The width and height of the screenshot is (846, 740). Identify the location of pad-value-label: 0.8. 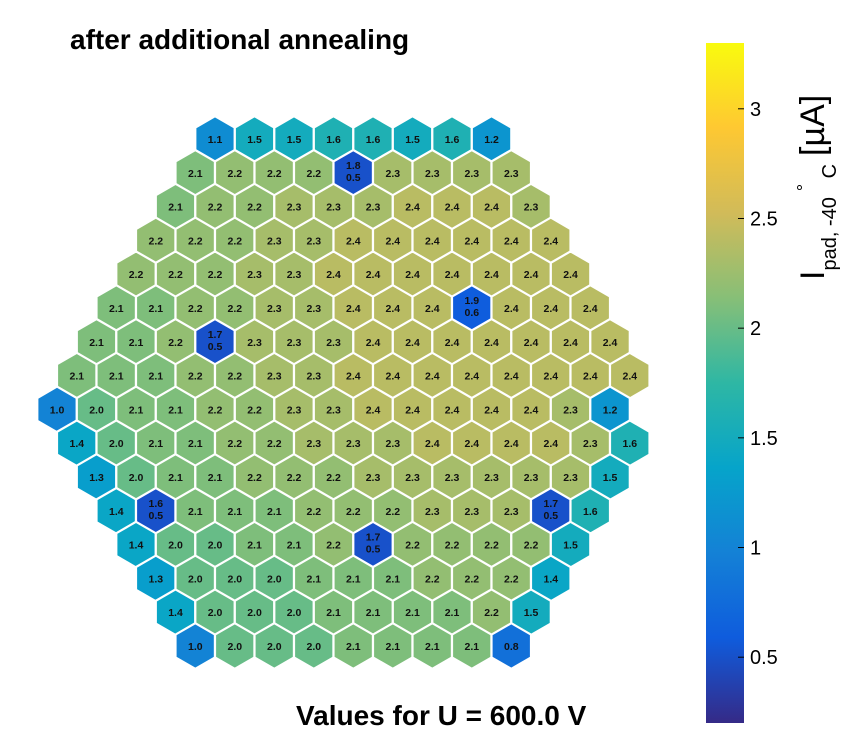
(511, 647).